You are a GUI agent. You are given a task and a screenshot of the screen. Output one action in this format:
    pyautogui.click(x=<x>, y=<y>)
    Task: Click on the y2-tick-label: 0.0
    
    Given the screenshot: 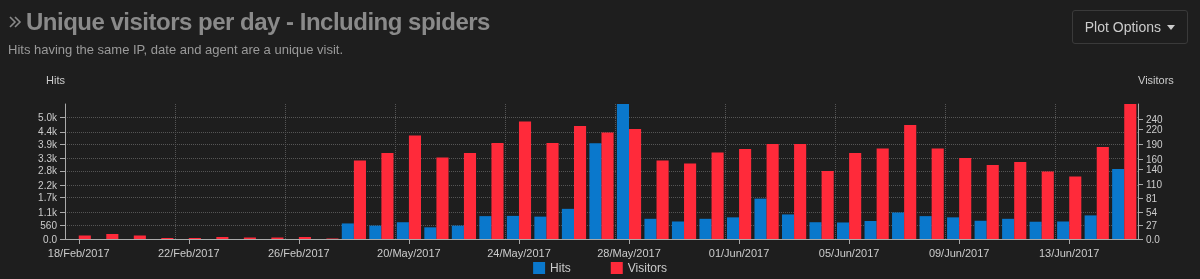 What is the action you would take?
    pyautogui.click(x=1153, y=239)
    